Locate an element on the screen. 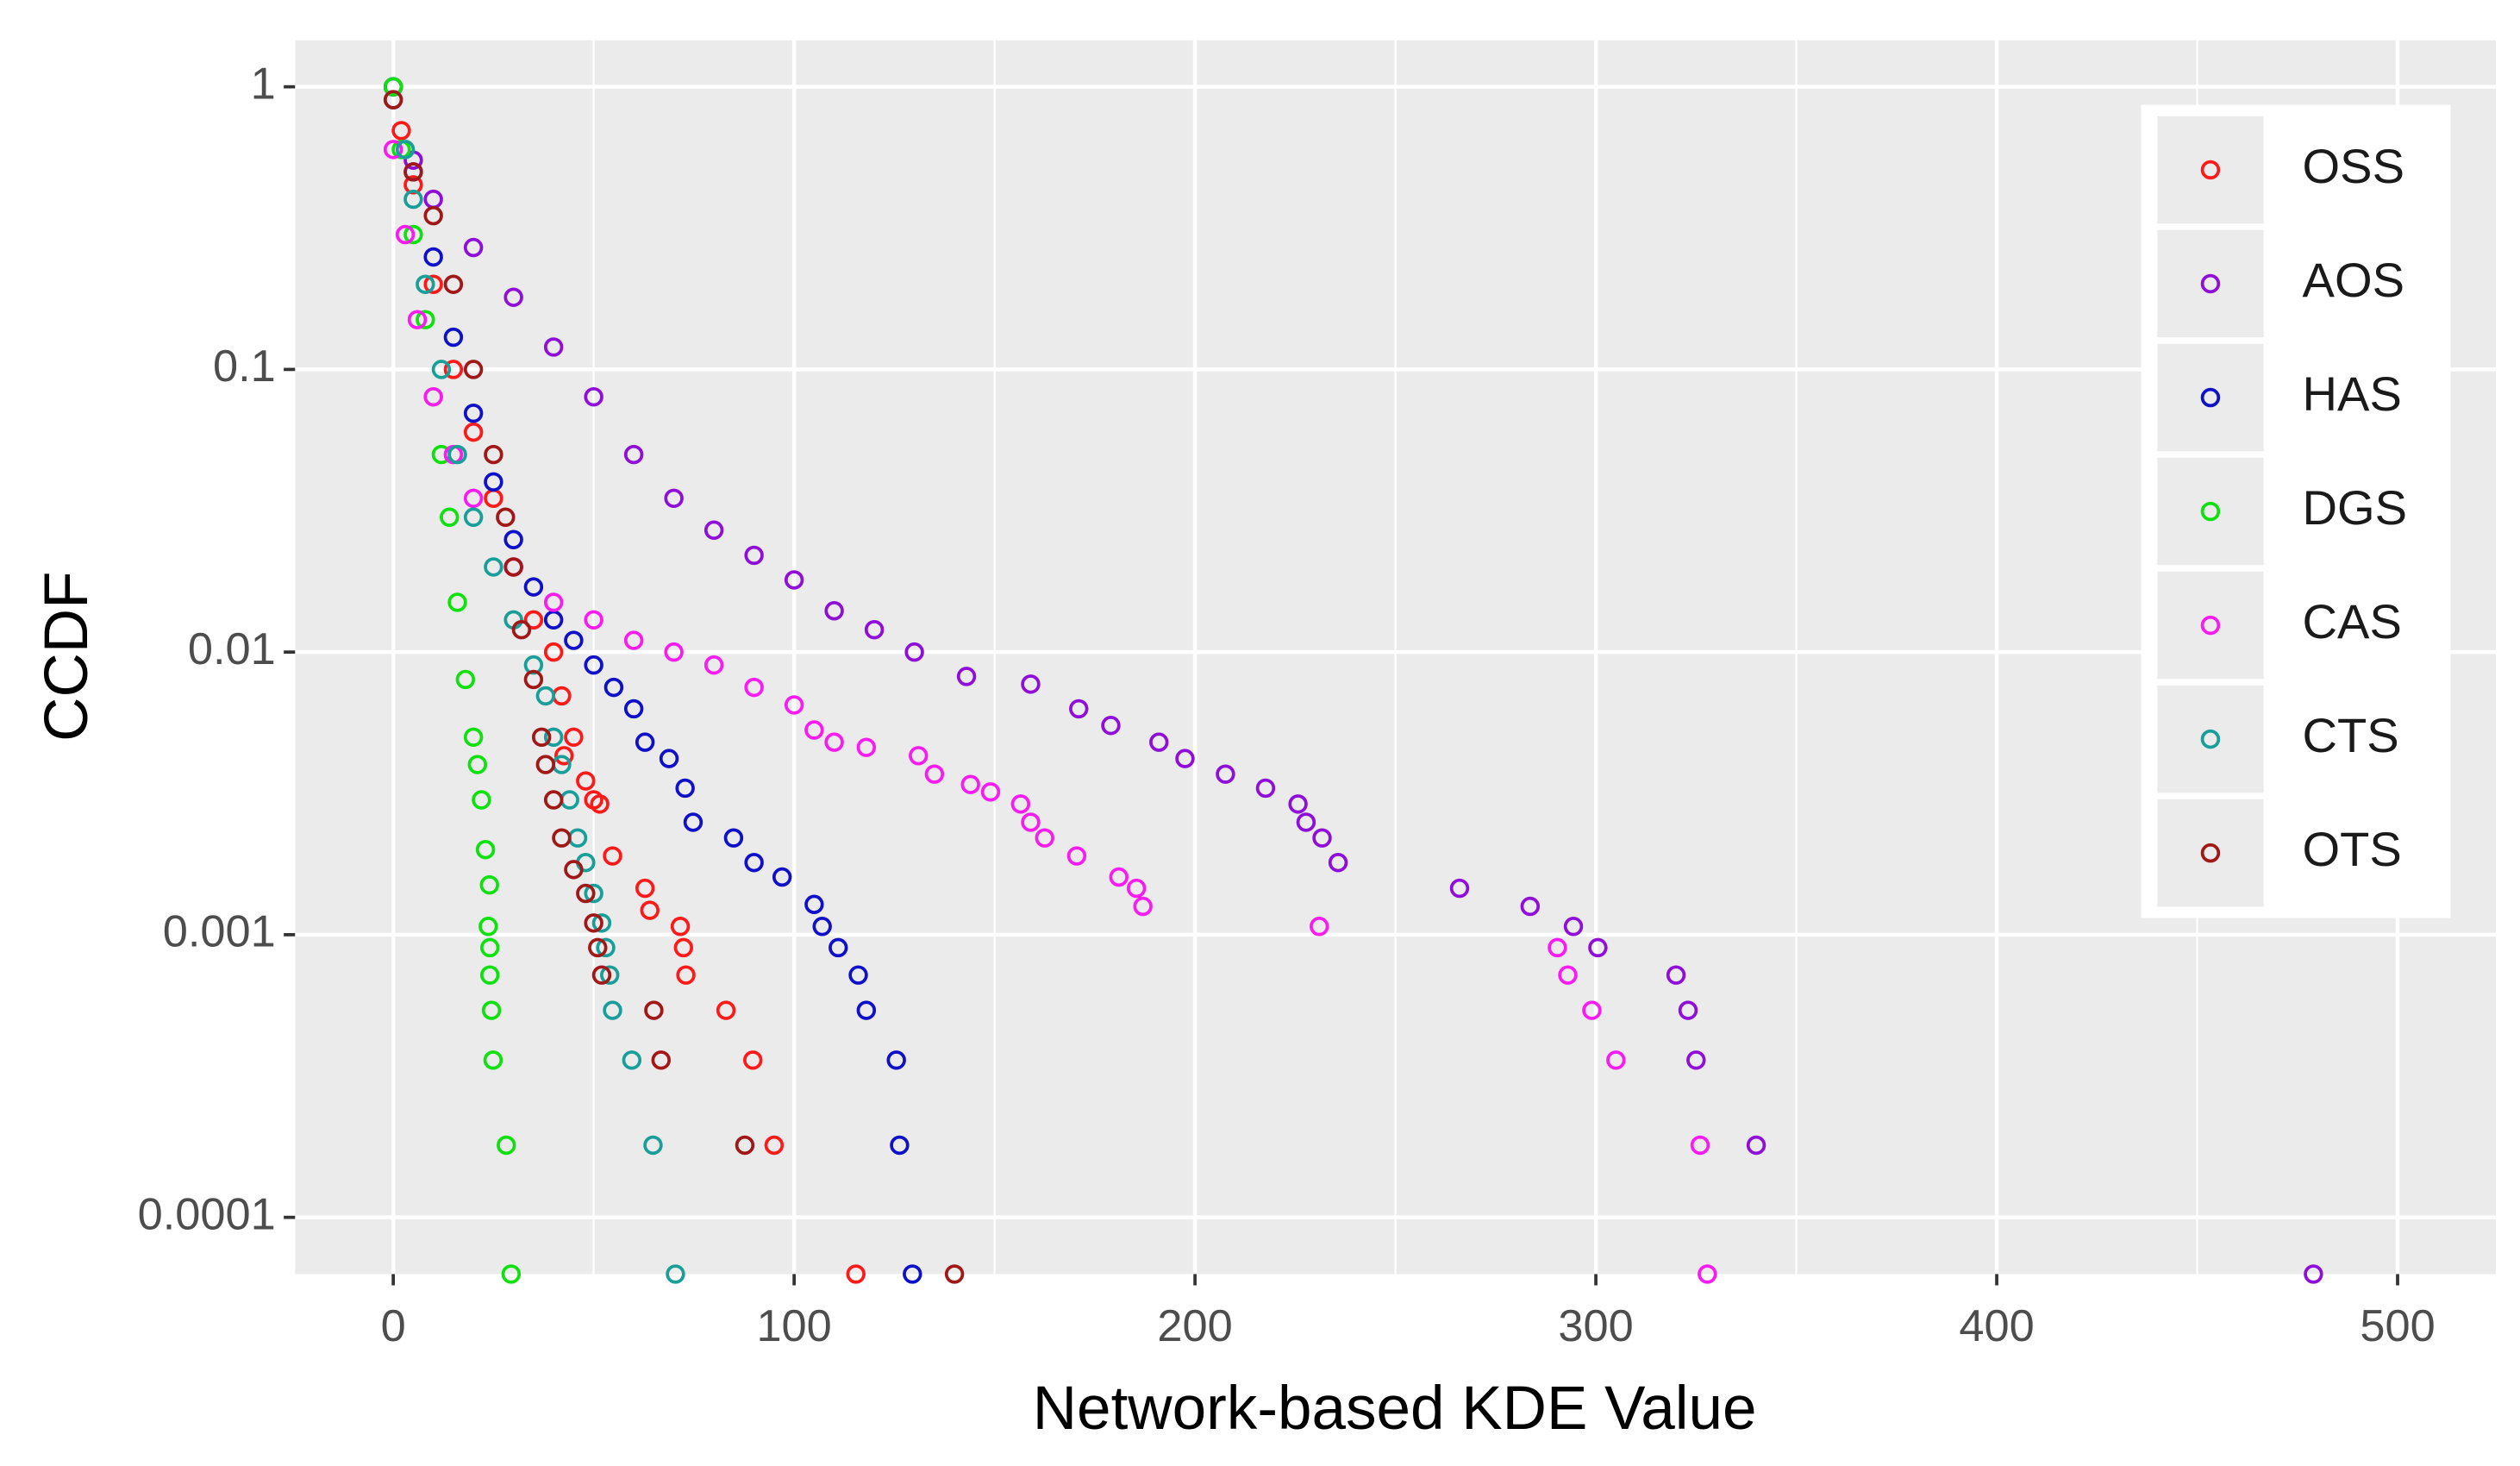 Image resolution: width=2520 pixels, height=1466 pixels. legend-label: DGS is located at coordinates (2356, 507).